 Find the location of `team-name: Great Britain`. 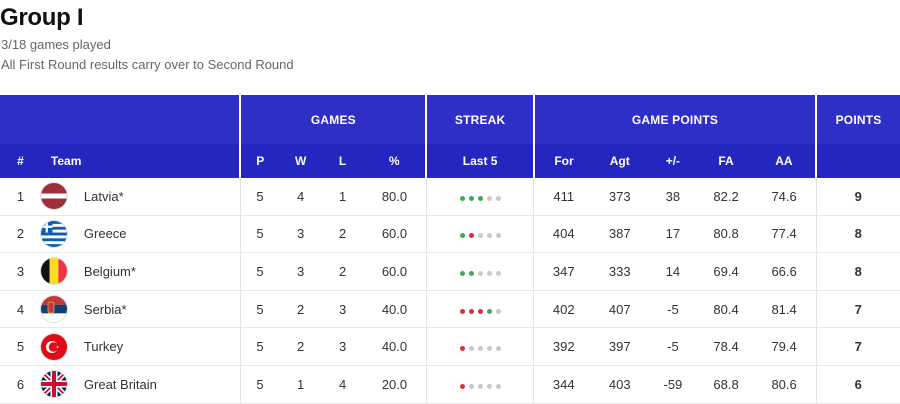

team-name: Great Britain is located at coordinates (120, 384).